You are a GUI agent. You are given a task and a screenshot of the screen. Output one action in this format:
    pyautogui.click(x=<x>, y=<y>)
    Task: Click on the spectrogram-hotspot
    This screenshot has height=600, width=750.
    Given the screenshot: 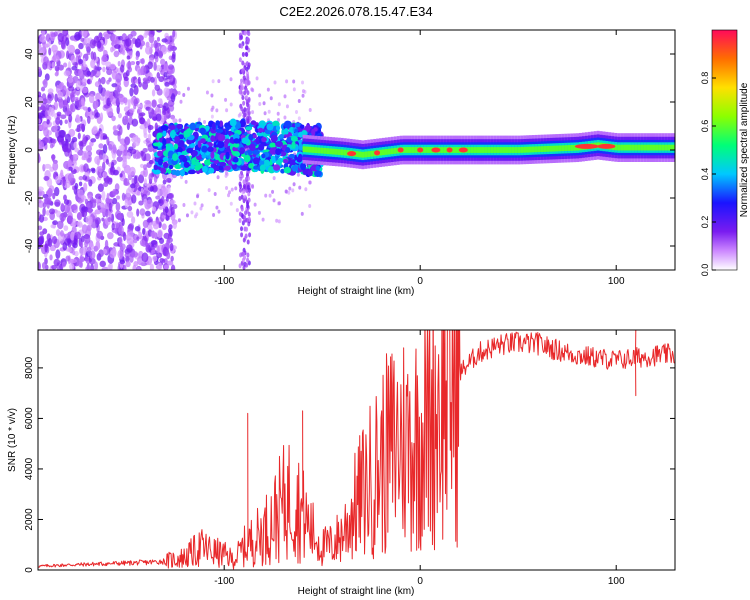 What is the action you would take?
    pyautogui.click(x=463, y=150)
    